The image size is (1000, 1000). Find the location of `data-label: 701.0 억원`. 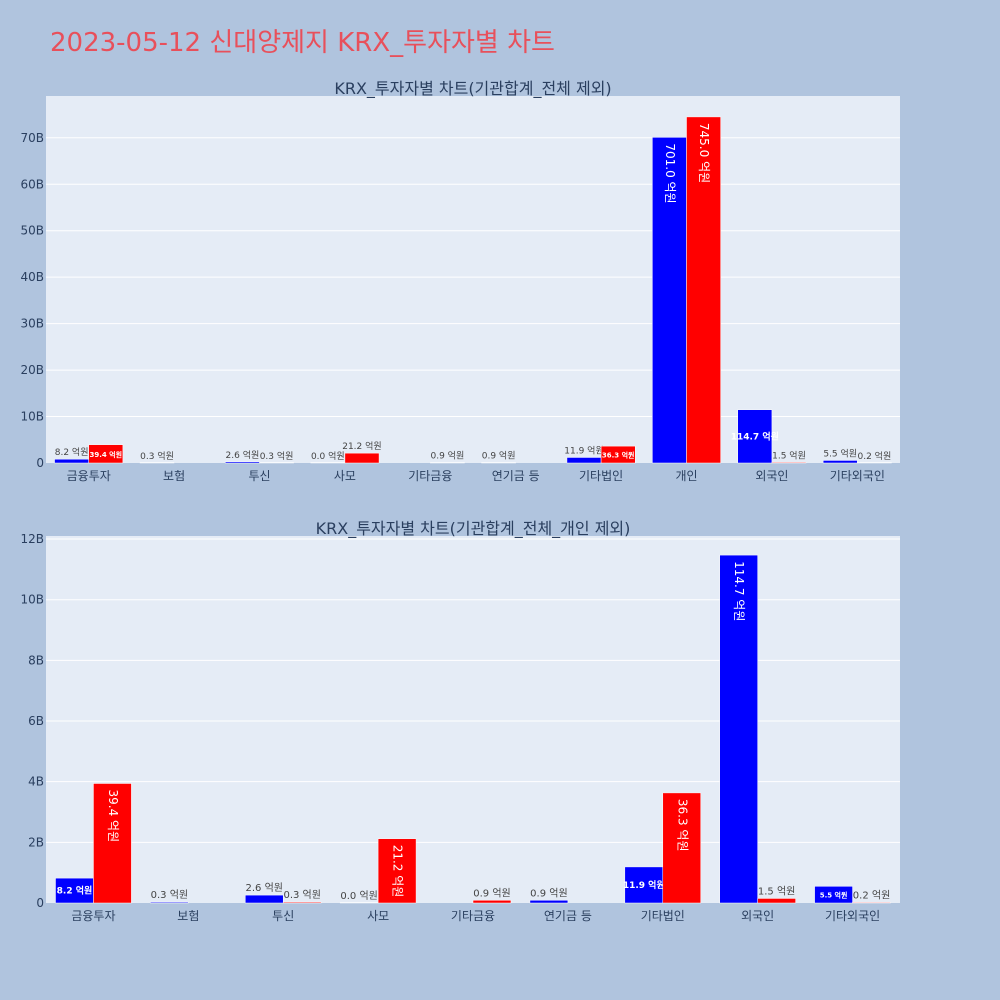

data-label: 701.0 억원 is located at coordinates (670, 173).